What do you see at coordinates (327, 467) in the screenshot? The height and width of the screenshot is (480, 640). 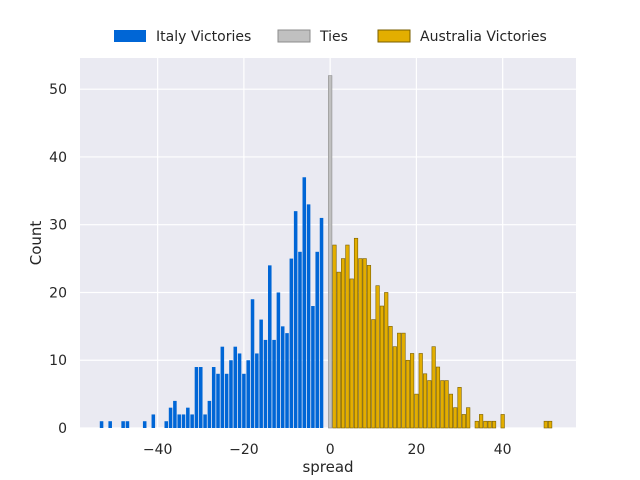 I see `x-axis-label: spread` at bounding box center [327, 467].